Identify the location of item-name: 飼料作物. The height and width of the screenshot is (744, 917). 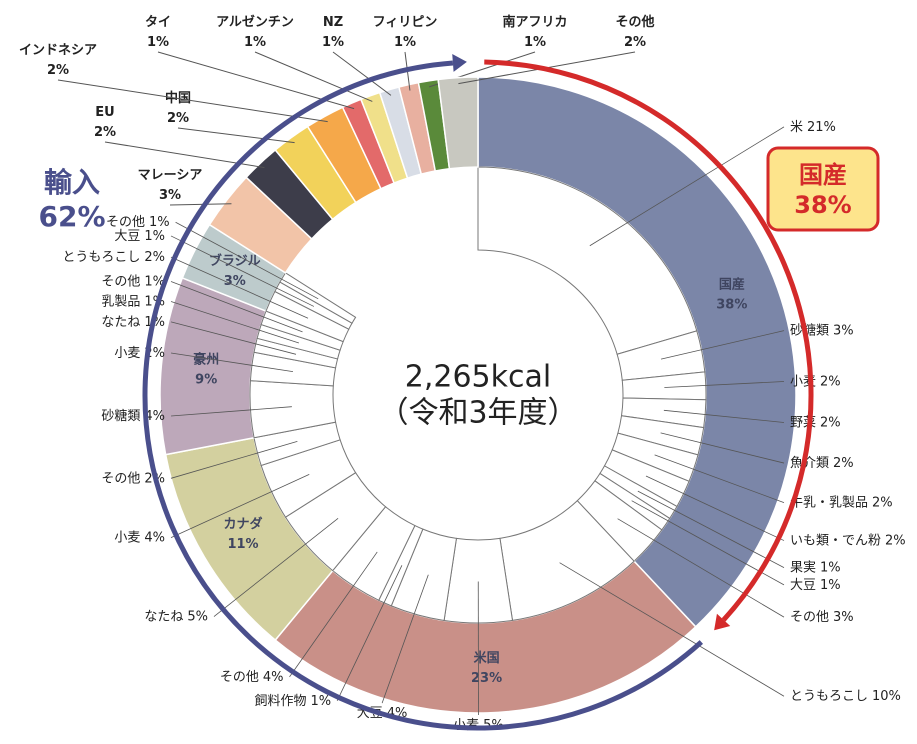
(281, 700).